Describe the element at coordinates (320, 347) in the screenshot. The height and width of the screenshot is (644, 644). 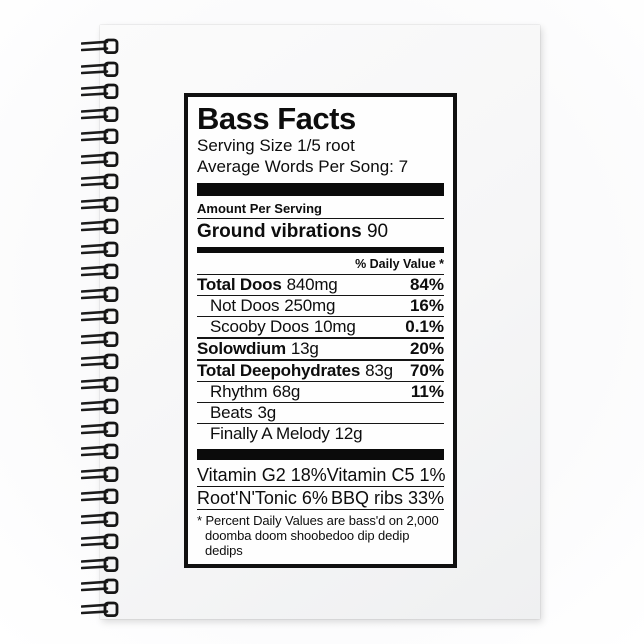
I see `row-solowdium: Solowdium 13g 20%` at that location.